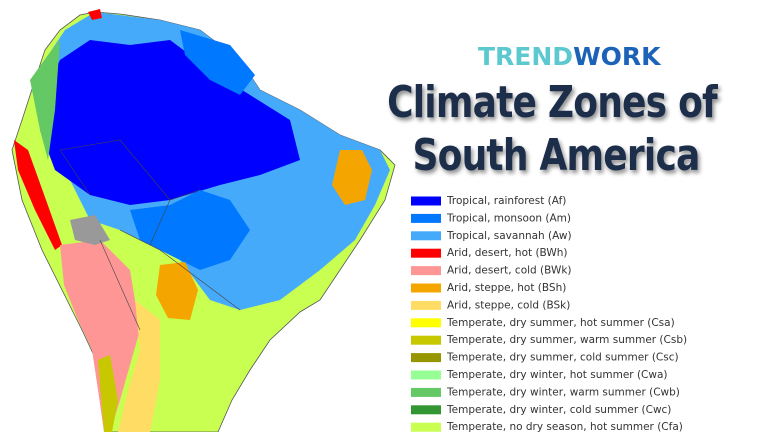  I want to click on steppe-hot-ne, so click(352, 177).